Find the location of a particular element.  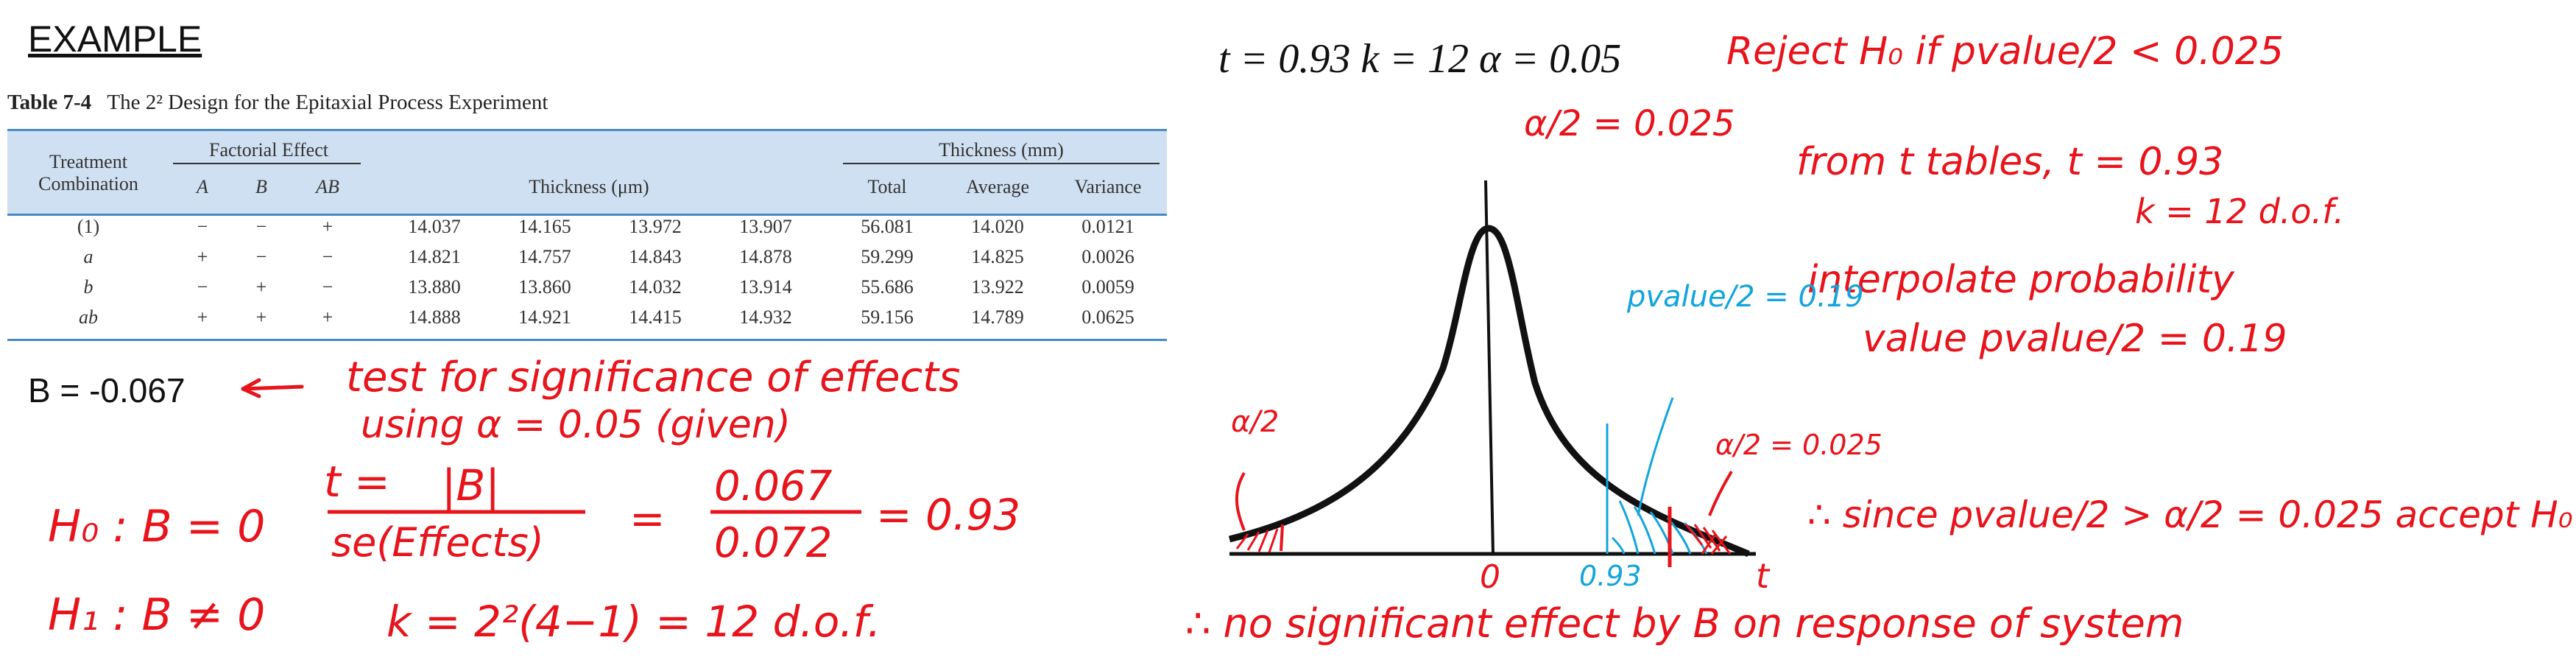

cell-treatment: a is located at coordinates (88, 256).